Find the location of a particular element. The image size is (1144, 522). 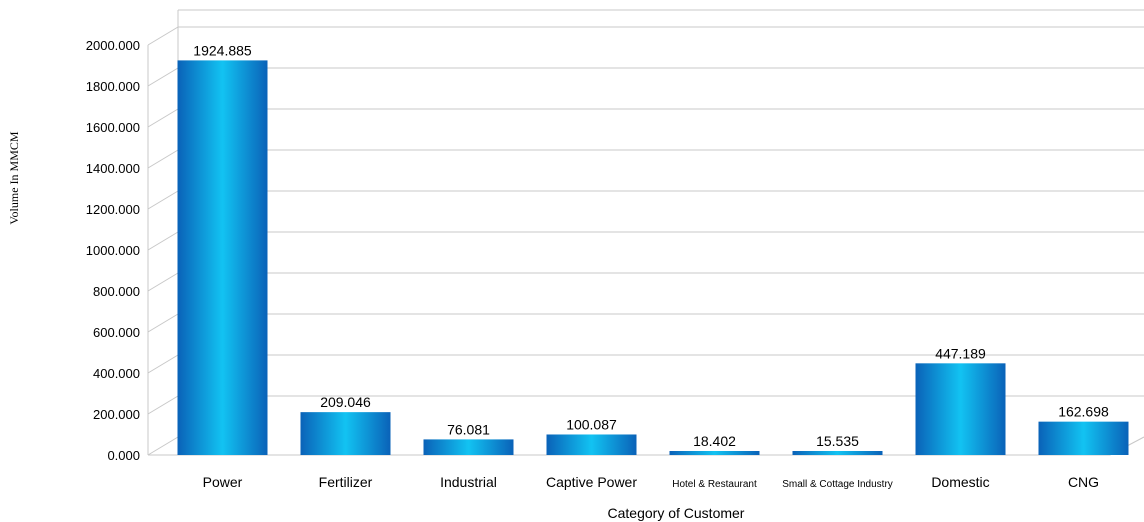

y-tick-label: 2000.000 is located at coordinates (113, 45).